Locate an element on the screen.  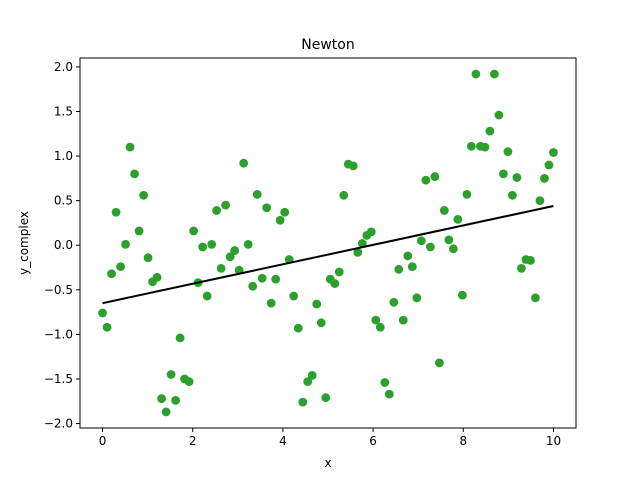
x-tick-label: 8 is located at coordinates (463, 441).